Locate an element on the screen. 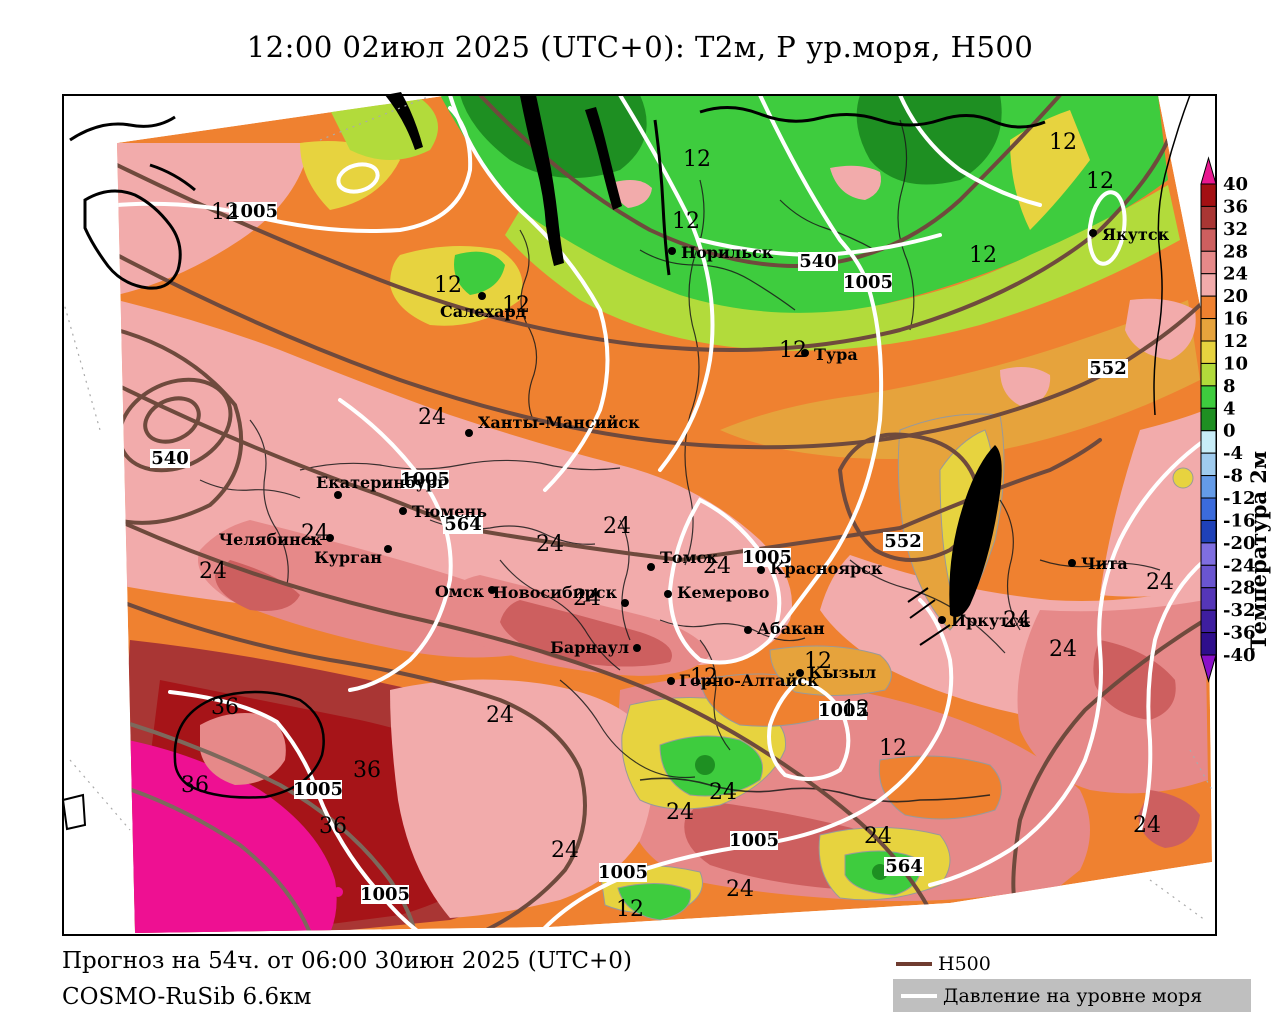  pressure-label-box is located at coordinates (623, 872).